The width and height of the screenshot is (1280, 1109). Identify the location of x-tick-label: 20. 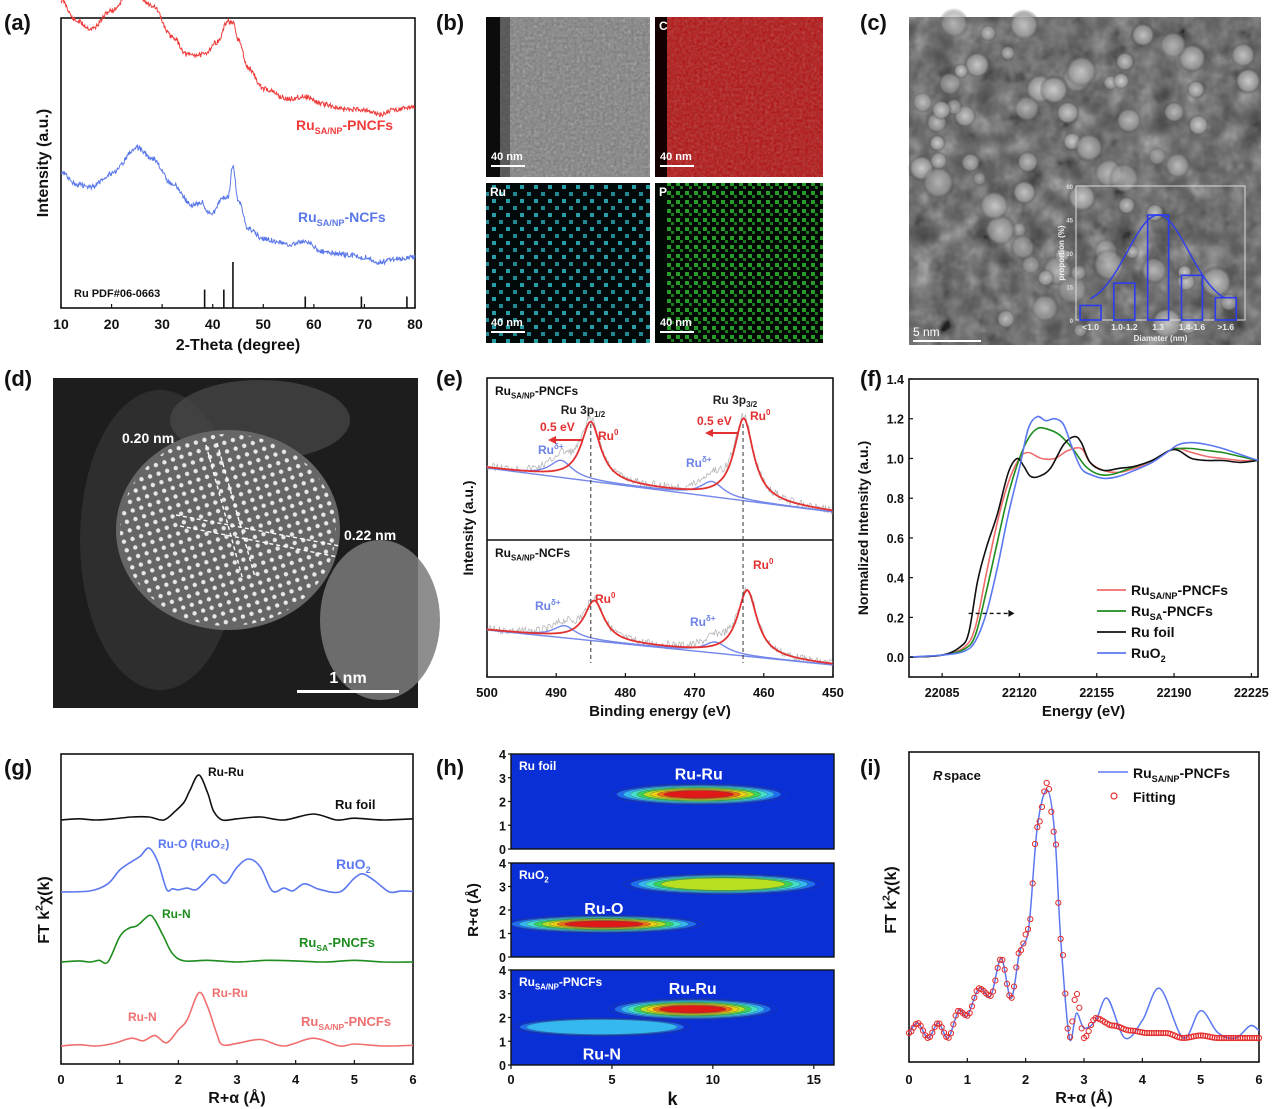
(112, 324).